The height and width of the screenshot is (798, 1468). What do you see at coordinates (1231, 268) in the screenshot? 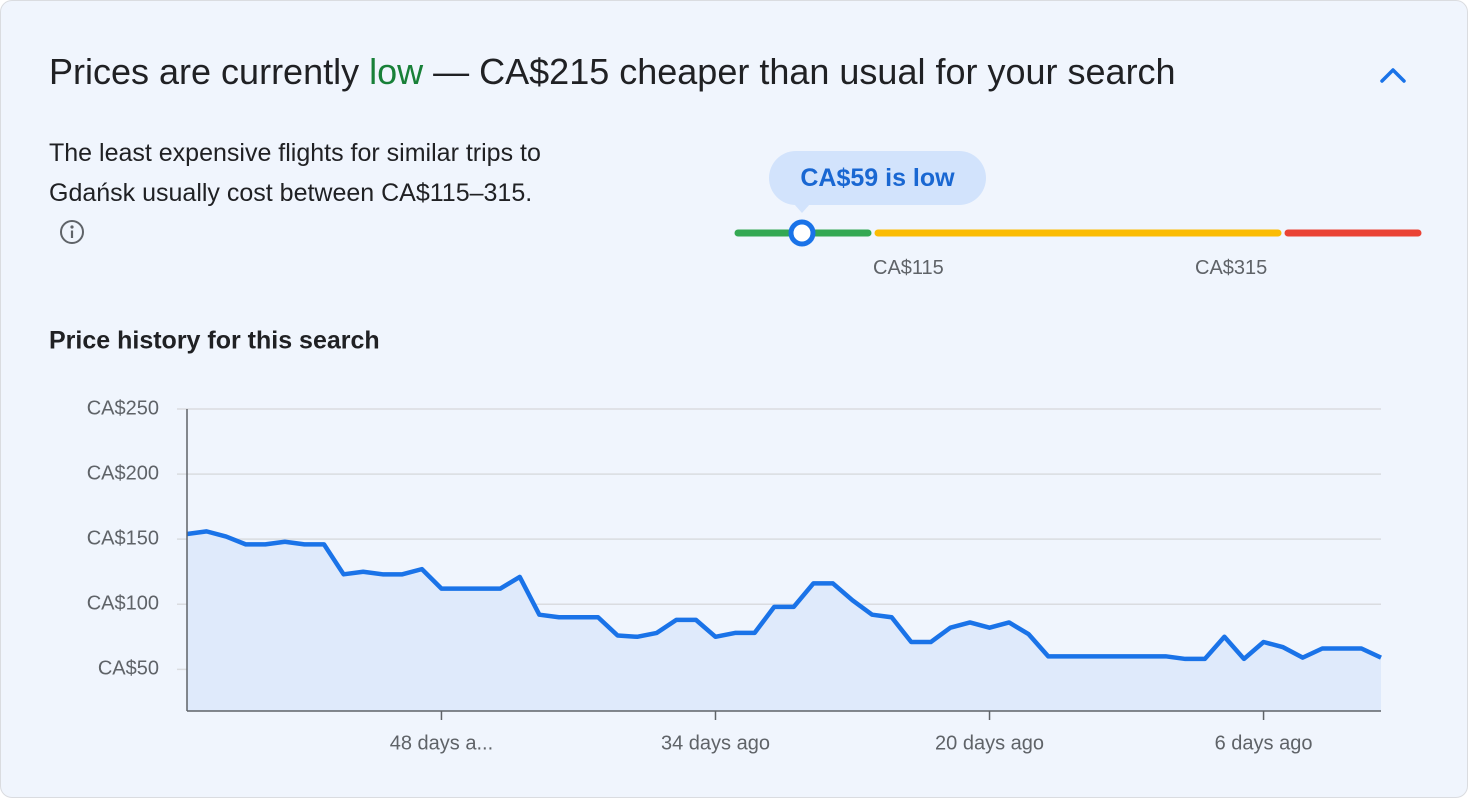
I see `range-high-label: CA$315` at bounding box center [1231, 268].